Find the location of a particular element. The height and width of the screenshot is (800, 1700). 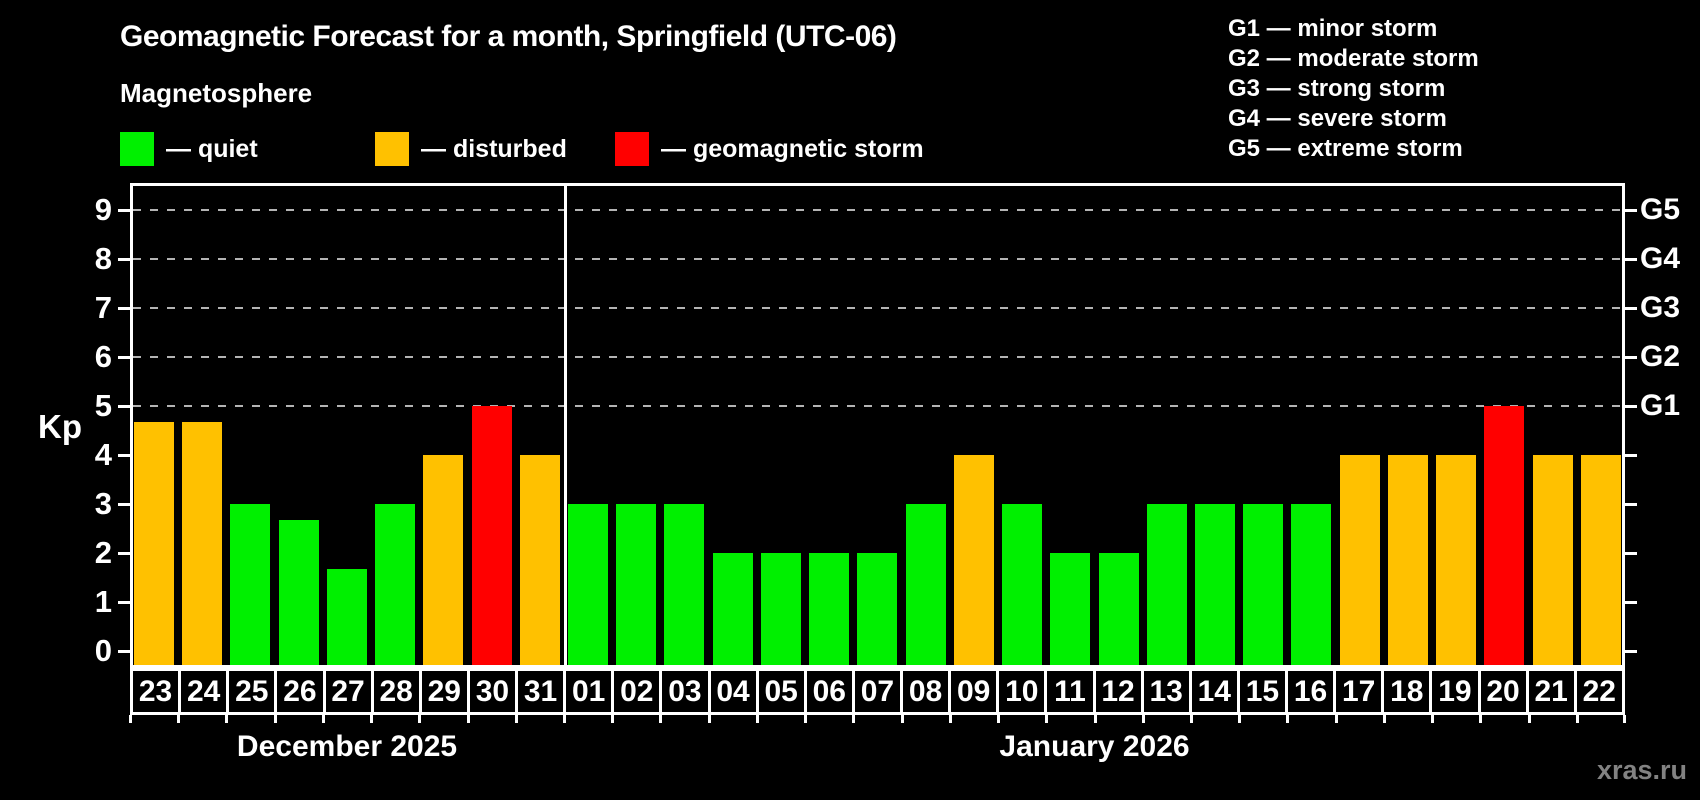

legend-label-storm: — geomagnetic storm is located at coordinates (792, 148).